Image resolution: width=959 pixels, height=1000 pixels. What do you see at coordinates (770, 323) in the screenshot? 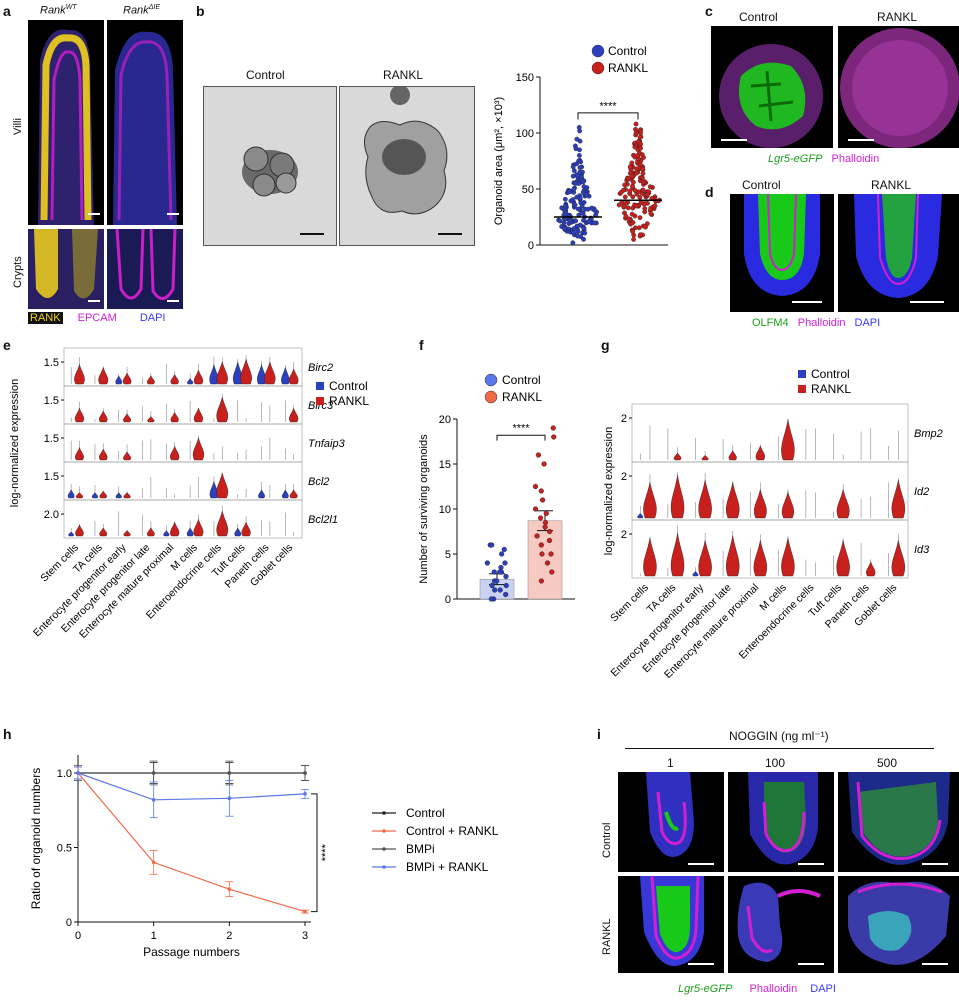
I see `legend-olfm4: OLFM4` at bounding box center [770, 323].